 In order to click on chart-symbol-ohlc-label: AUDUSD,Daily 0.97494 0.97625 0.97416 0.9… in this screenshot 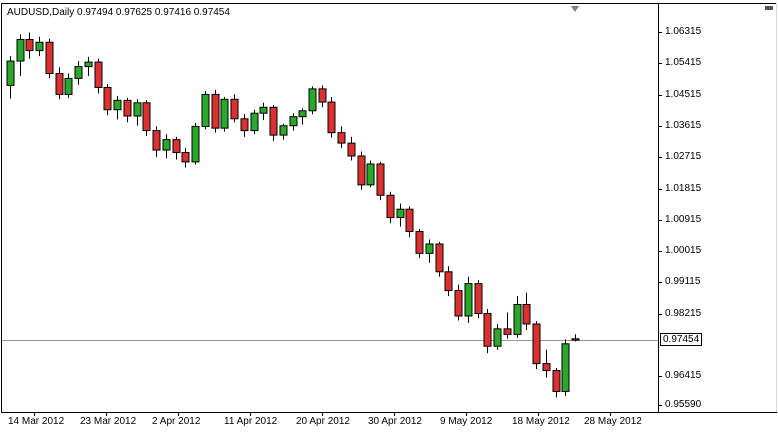, I will do `click(118, 12)`.